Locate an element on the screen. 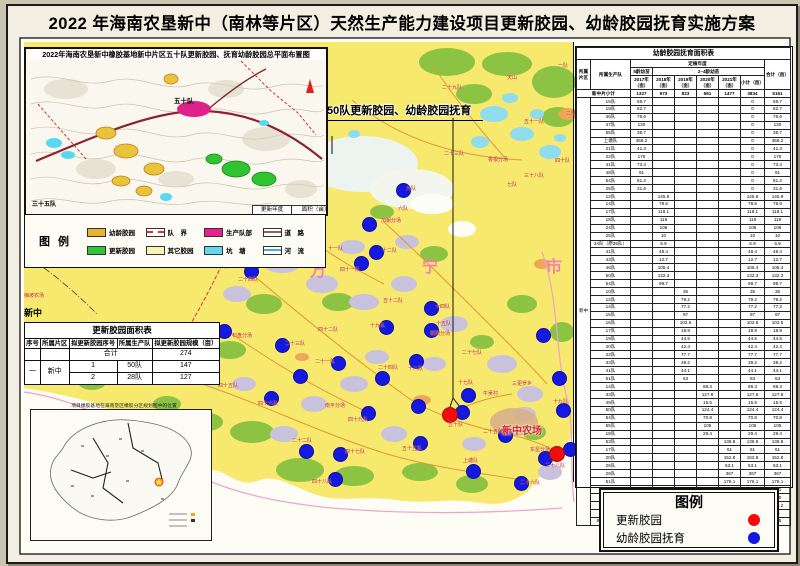  location-inset-title: 项目橡胶基地在海南垦区橡胶分区规划图中的位置 is located at coordinates (124, 406).